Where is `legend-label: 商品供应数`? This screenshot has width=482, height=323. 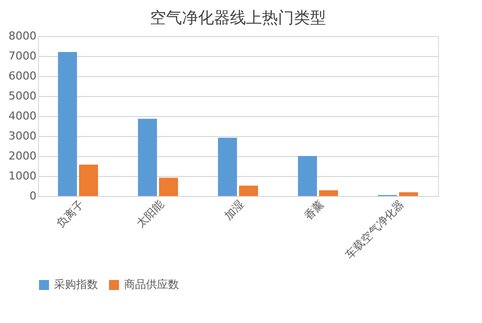 legend-label: 商品供应数 is located at coordinates (151, 284).